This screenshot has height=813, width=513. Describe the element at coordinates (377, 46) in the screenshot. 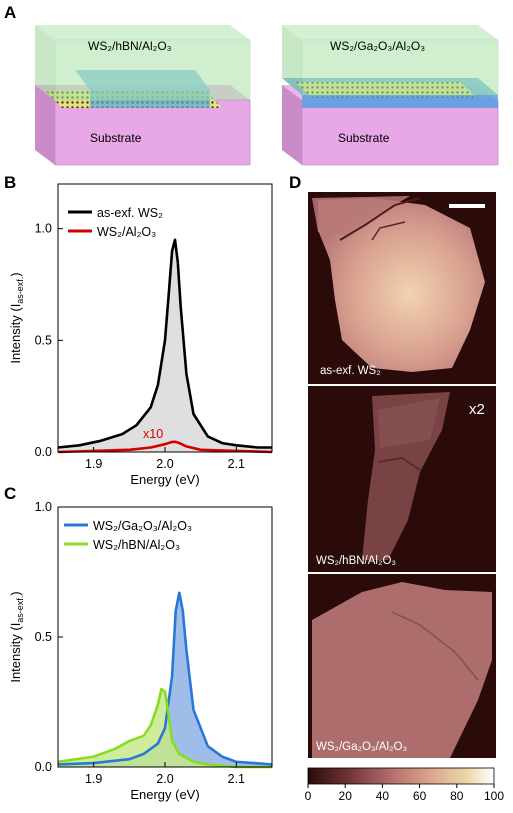

I see `stack-label-right: WS₂/Ga₂O₃/Al₂O₃` at that location.